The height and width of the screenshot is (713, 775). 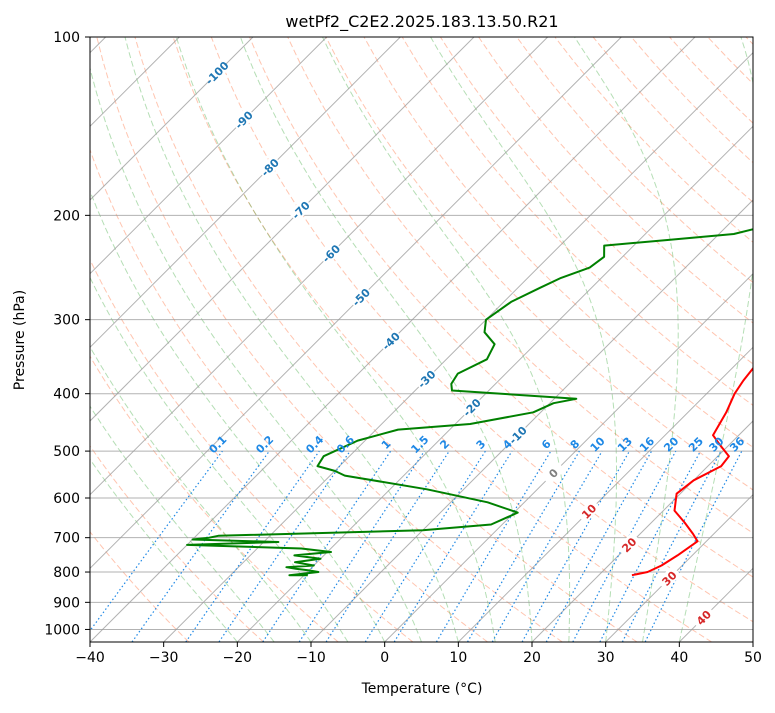 I want to click on y-tick-label: 900, so click(x=66, y=603).